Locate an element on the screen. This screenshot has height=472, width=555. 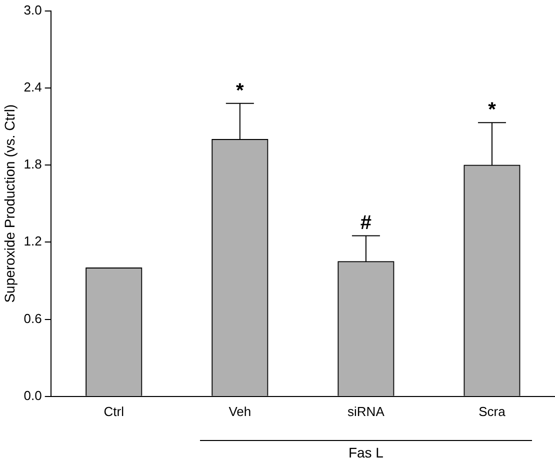
x-tick-label: siRNA is located at coordinates (366, 411).